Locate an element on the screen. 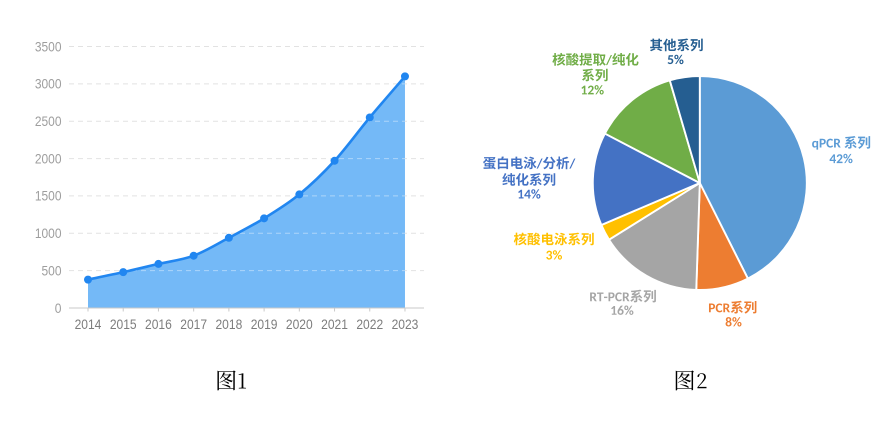 The image size is (895, 423). svg-text: 500 is located at coordinates (52, 270).